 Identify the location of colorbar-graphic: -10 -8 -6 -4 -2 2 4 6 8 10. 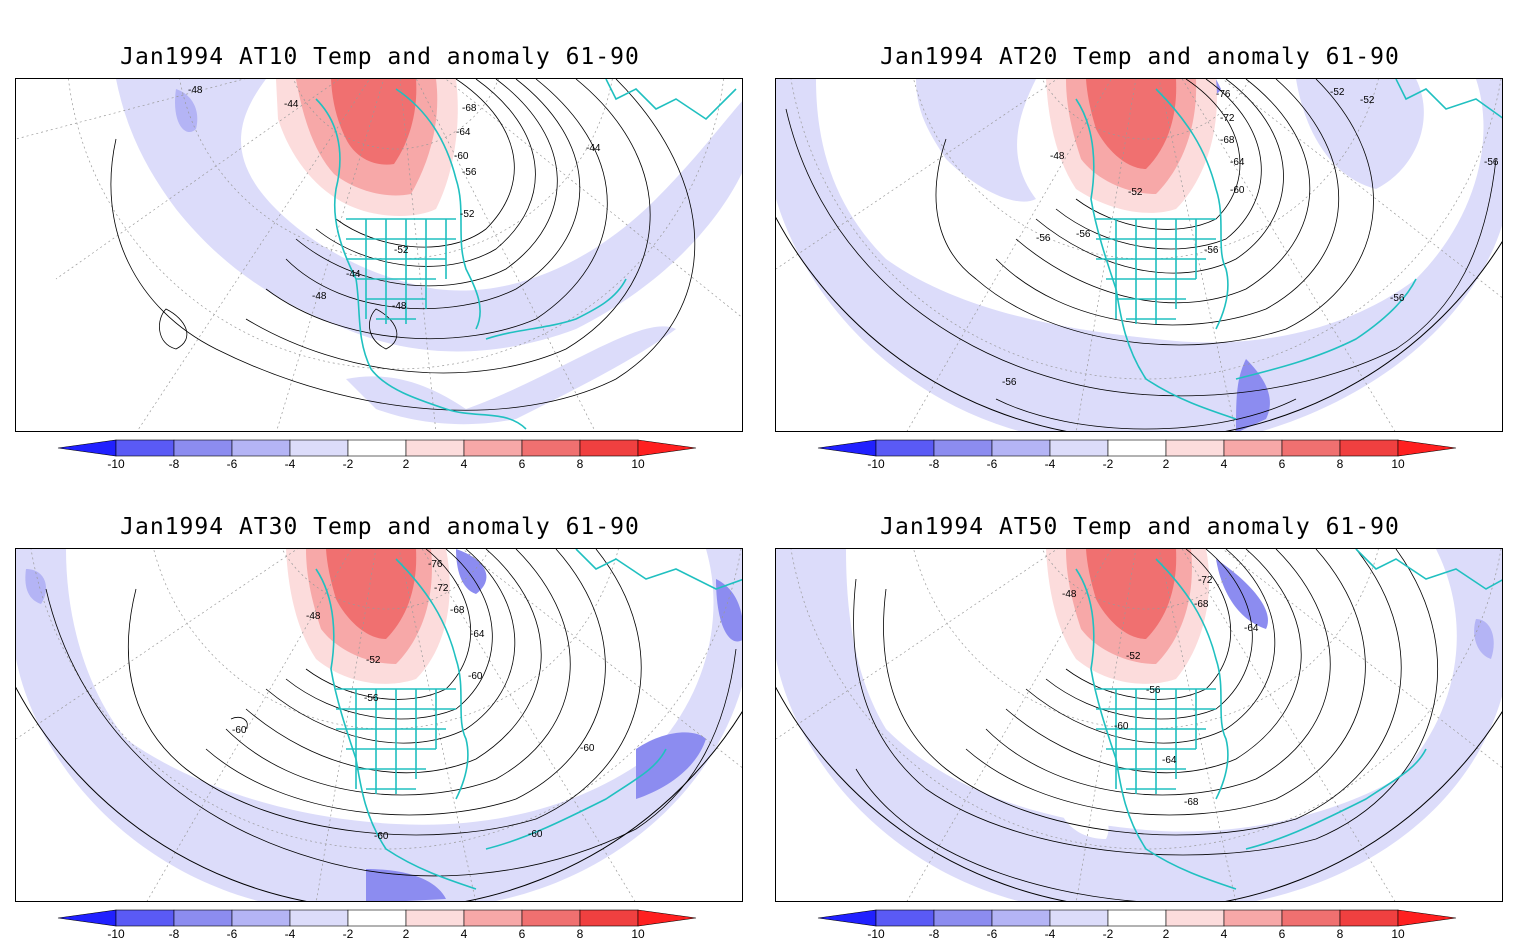
(377, 455).